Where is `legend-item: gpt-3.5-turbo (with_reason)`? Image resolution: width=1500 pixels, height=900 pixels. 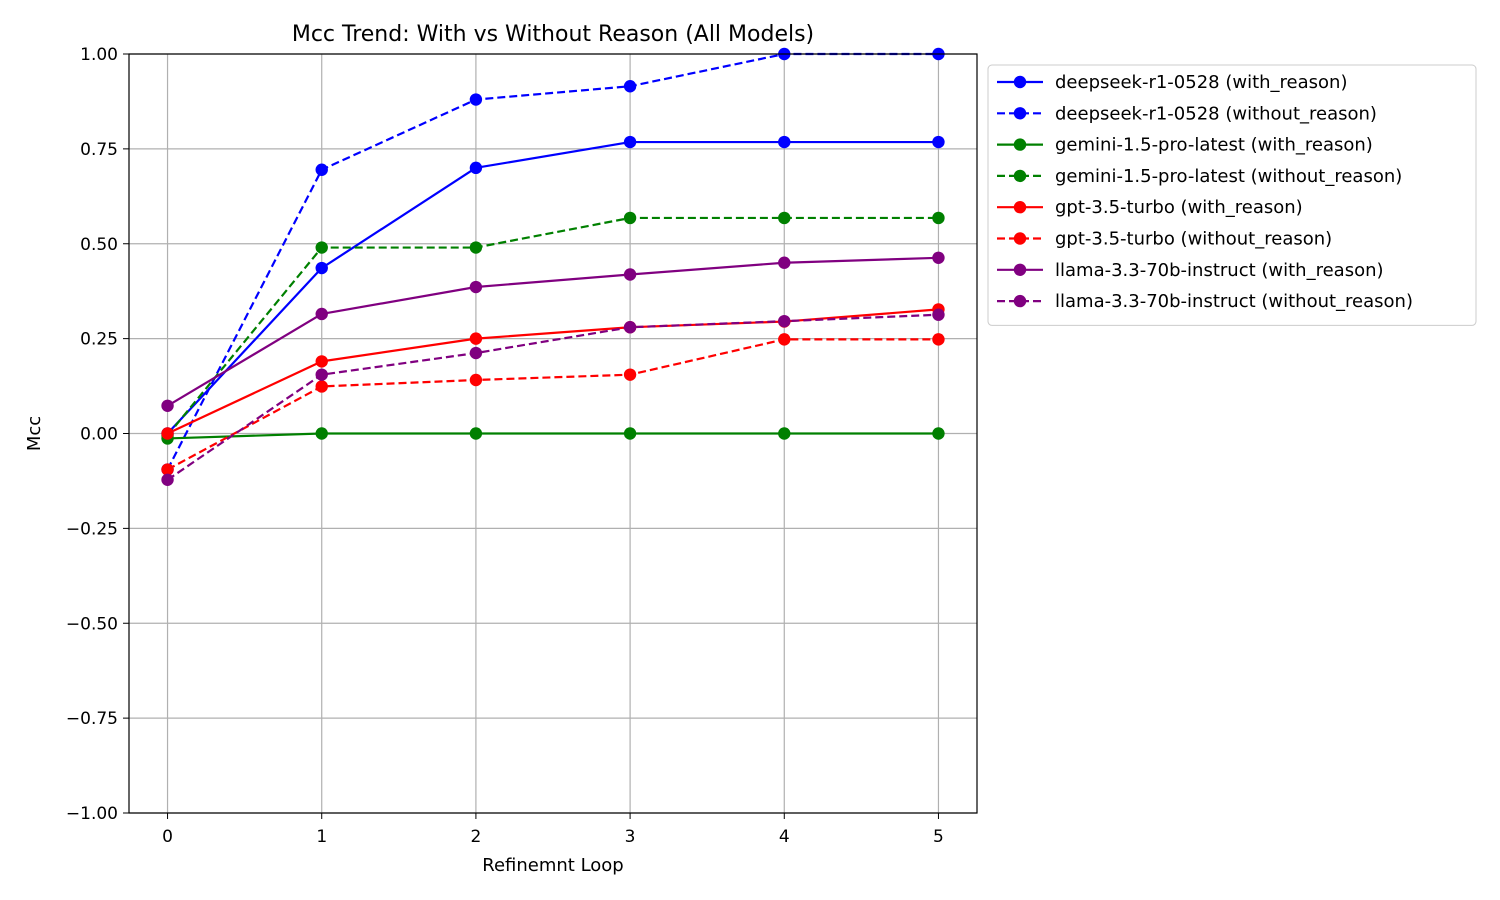
legend-item: gpt-3.5-turbo (with_reason) is located at coordinates (1150, 207).